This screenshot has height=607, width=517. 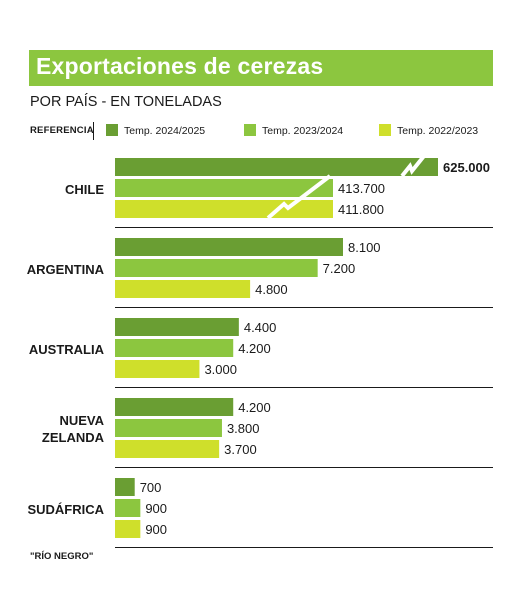 What do you see at coordinates (165, 131) in the screenshot?
I see `legend-label: Temp. 2024/2025` at bounding box center [165, 131].